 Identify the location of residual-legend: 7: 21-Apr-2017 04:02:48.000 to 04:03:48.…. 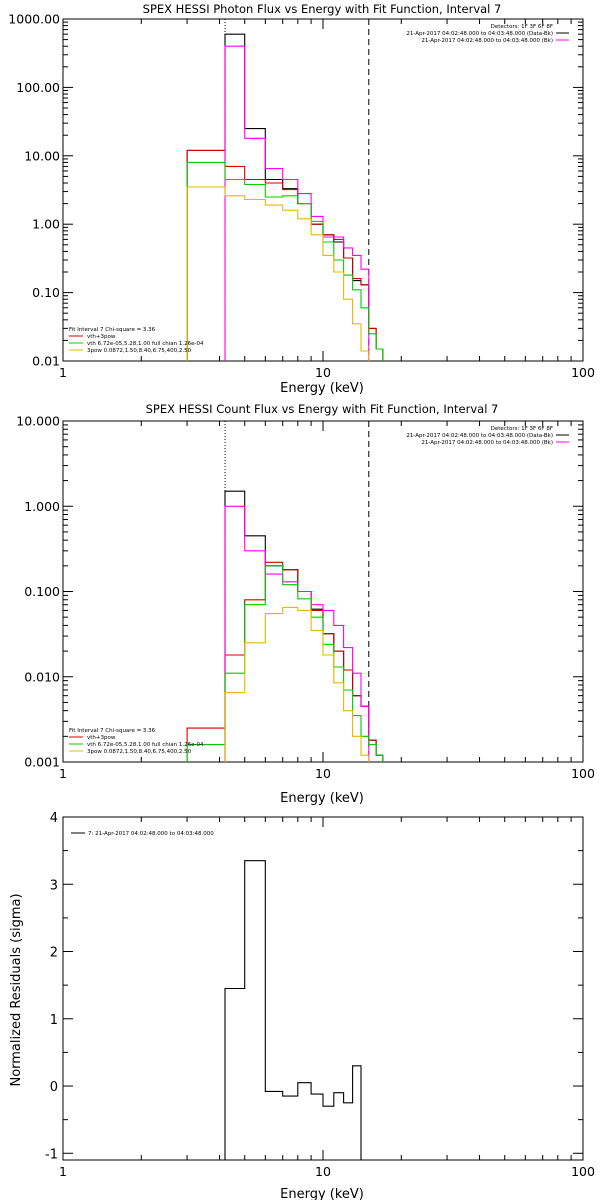
(142, 834).